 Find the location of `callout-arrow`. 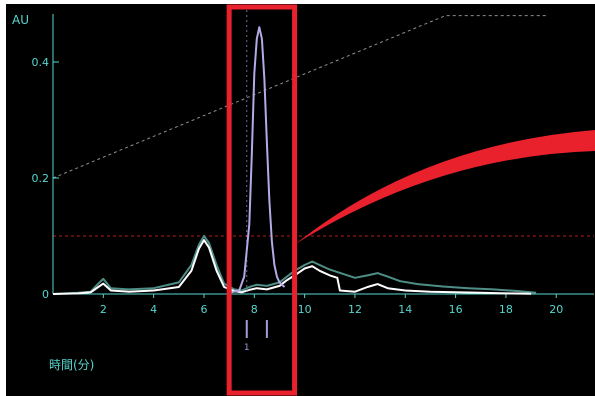

callout-arrow is located at coordinates (445, 187).